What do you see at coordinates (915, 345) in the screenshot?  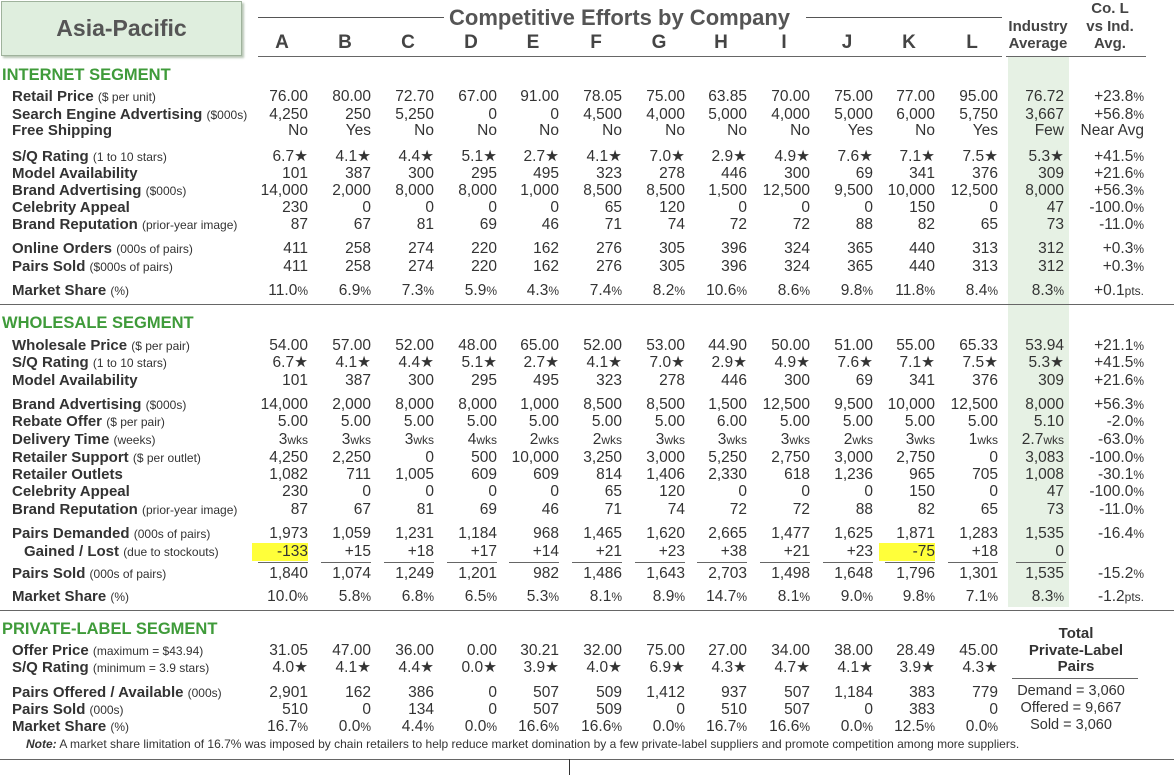 I see `value-cell: 55.00` at bounding box center [915, 345].